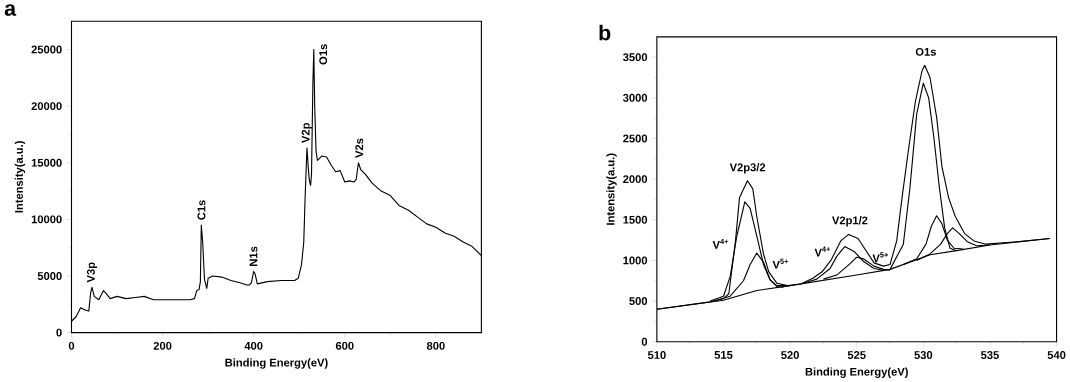 The height and width of the screenshot is (382, 1070). What do you see at coordinates (46, 162) in the screenshot?
I see `y-tick-label: 15000` at bounding box center [46, 162].